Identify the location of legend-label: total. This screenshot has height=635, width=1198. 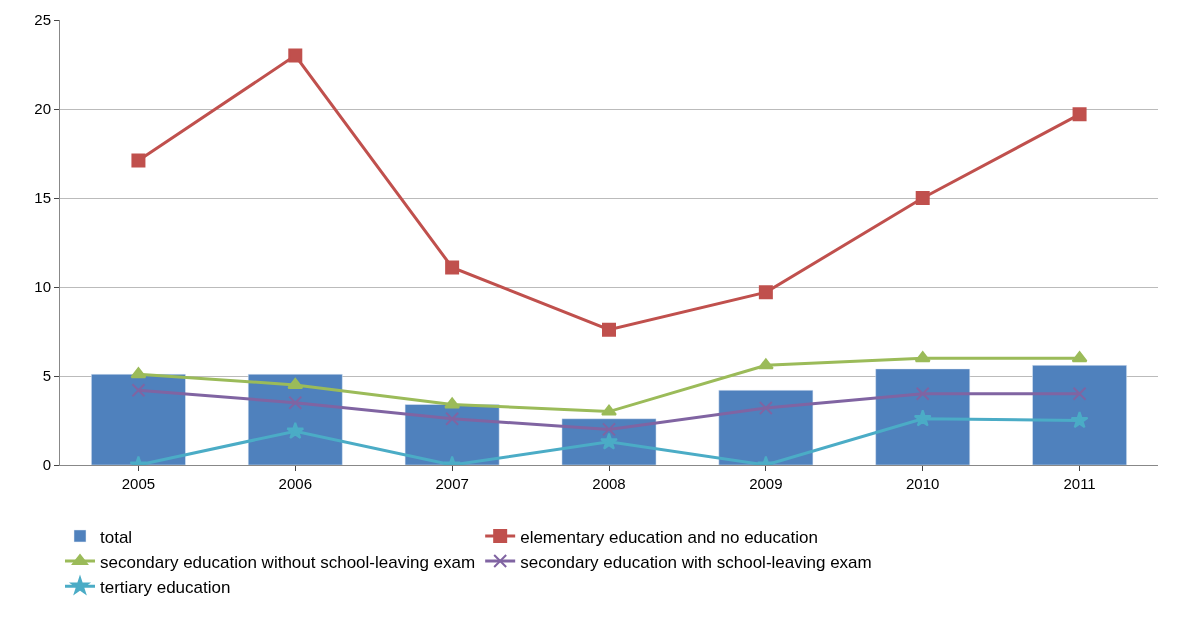
(116, 537).